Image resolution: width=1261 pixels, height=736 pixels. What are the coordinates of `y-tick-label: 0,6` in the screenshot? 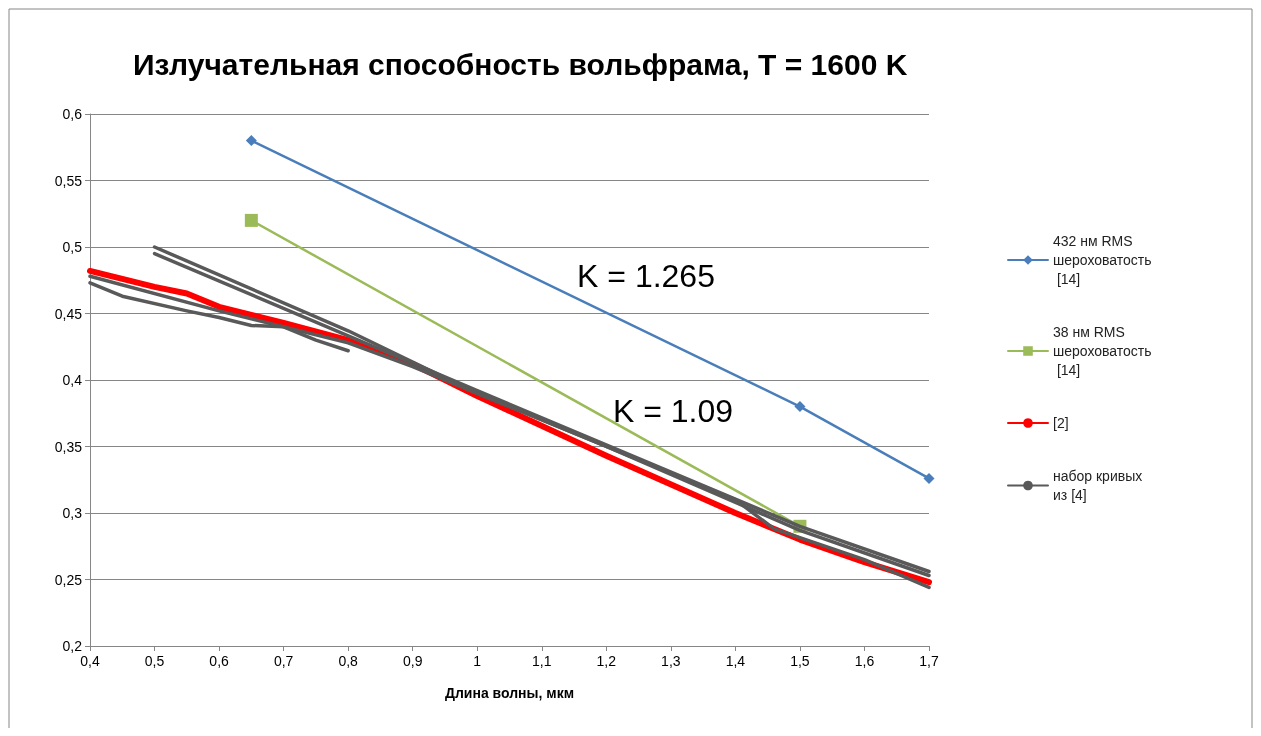 It's located at (72, 114).